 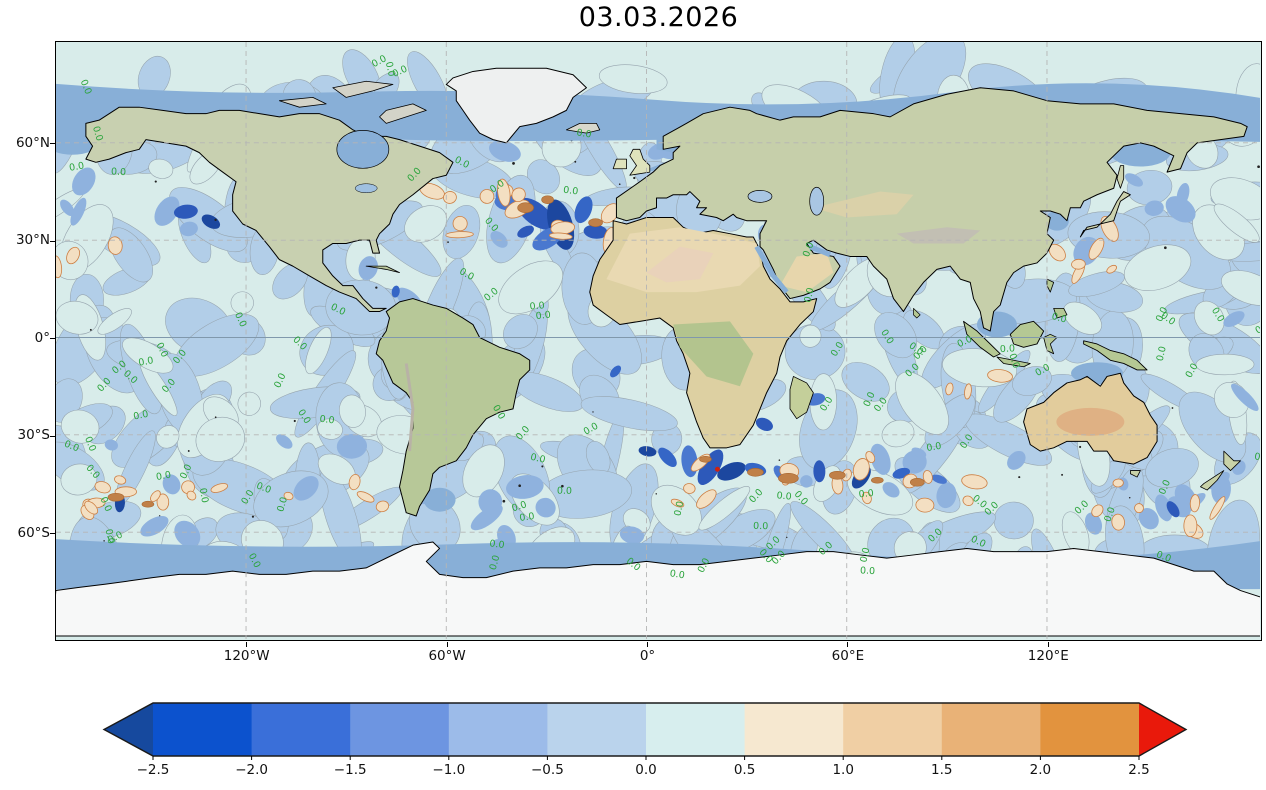 What do you see at coordinates (658, 17) in the screenshot?
I see `page-title: 03.03.2026` at bounding box center [658, 17].